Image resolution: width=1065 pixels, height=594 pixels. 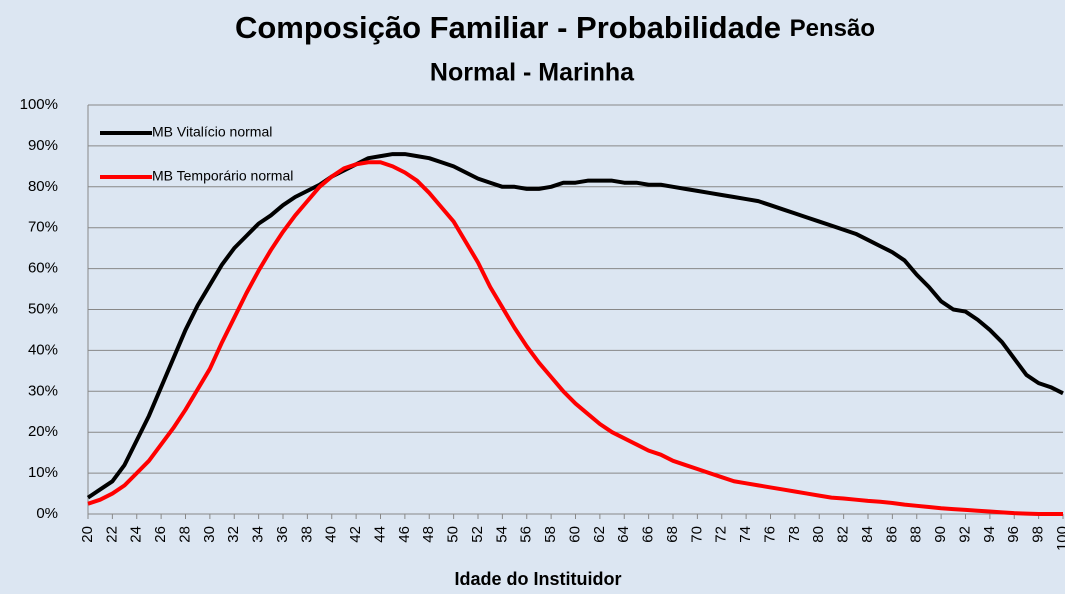 What do you see at coordinates (379, 534) in the screenshot?
I see `x-tick-label: 44` at bounding box center [379, 534].